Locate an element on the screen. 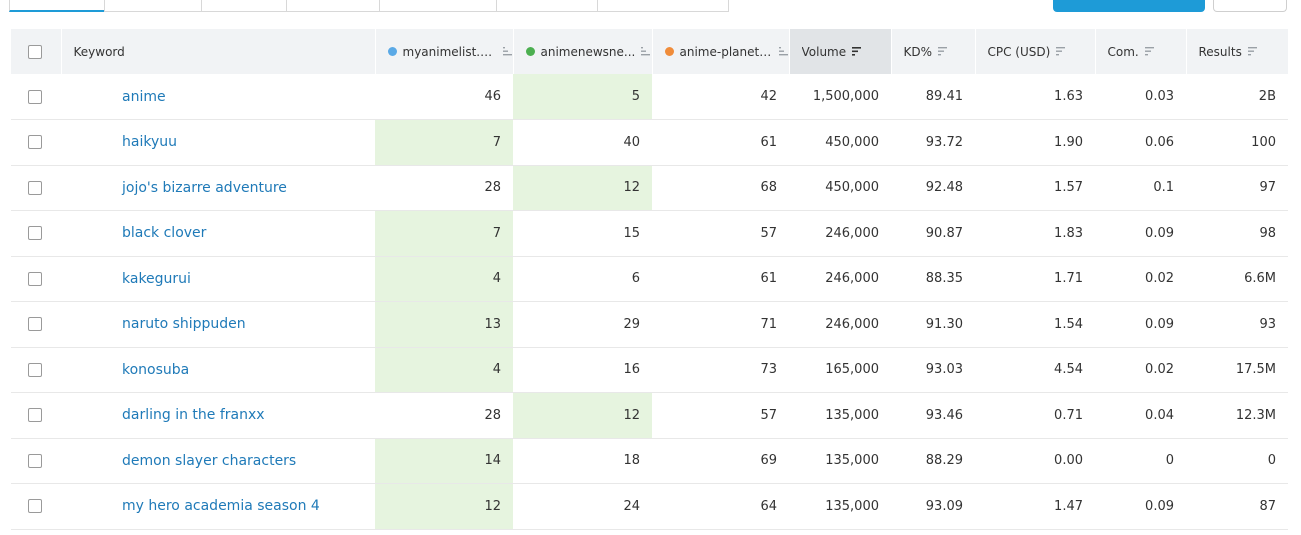  results-cell: 100 is located at coordinates (1237, 142).